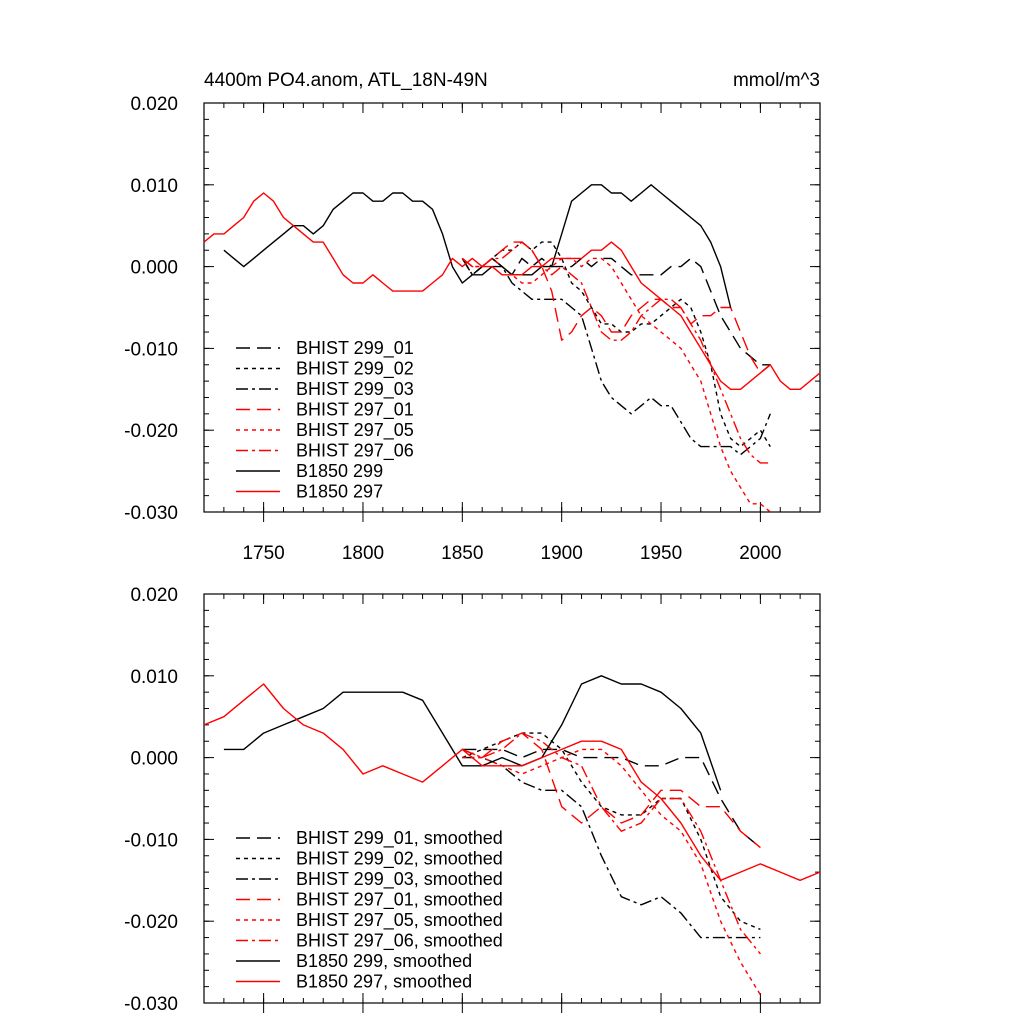 The image size is (1024, 1024). What do you see at coordinates (384, 982) in the screenshot?
I see `legend-entry: B1850 297, smoothed` at bounding box center [384, 982].